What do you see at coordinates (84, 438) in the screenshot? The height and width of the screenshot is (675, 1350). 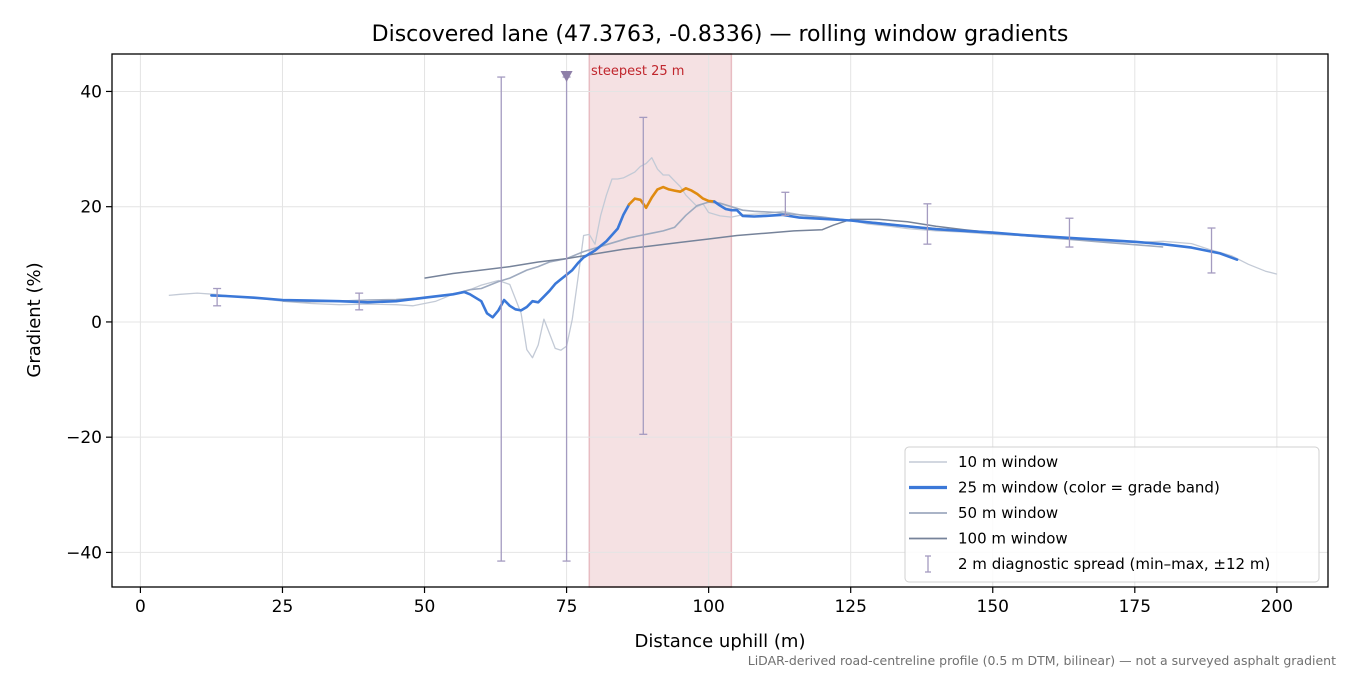 I see `y-tick-label: −20` at bounding box center [84, 438].